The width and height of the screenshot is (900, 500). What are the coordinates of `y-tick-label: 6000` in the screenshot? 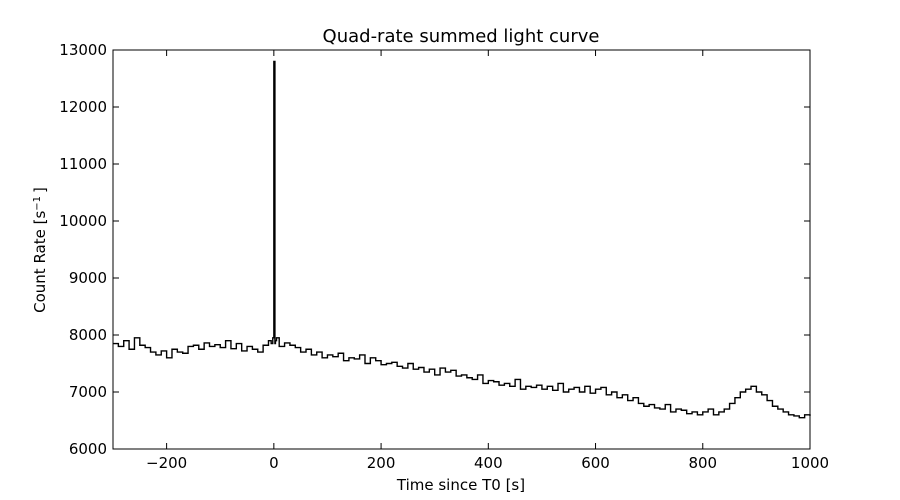 It's located at (88, 449).